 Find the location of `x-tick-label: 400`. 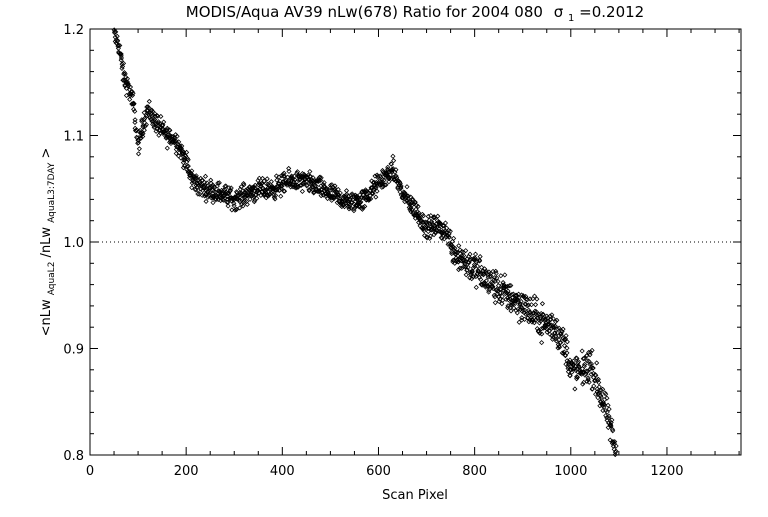

x-tick-label: 400 is located at coordinates (282, 471).